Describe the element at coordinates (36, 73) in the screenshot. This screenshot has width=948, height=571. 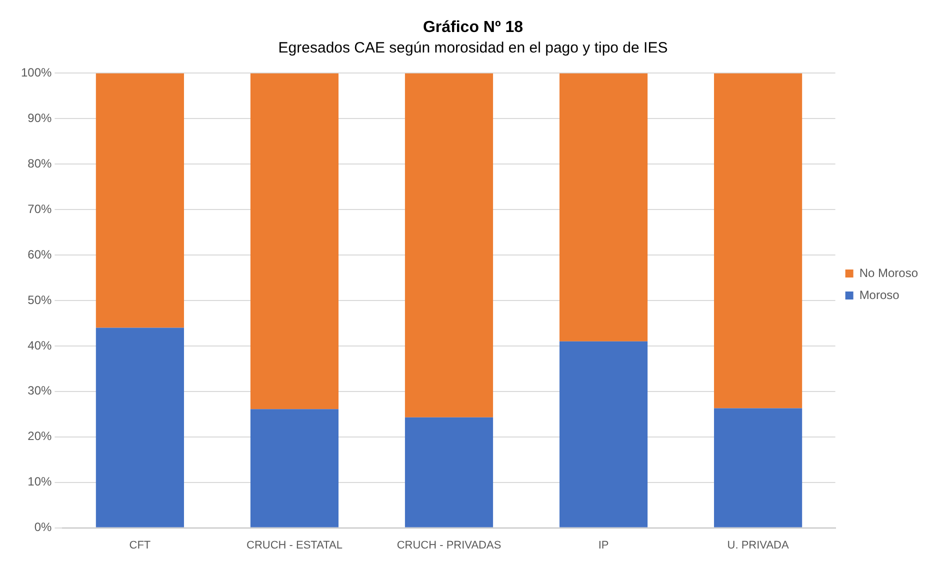
I see `y-tick-label: 100%` at that location.